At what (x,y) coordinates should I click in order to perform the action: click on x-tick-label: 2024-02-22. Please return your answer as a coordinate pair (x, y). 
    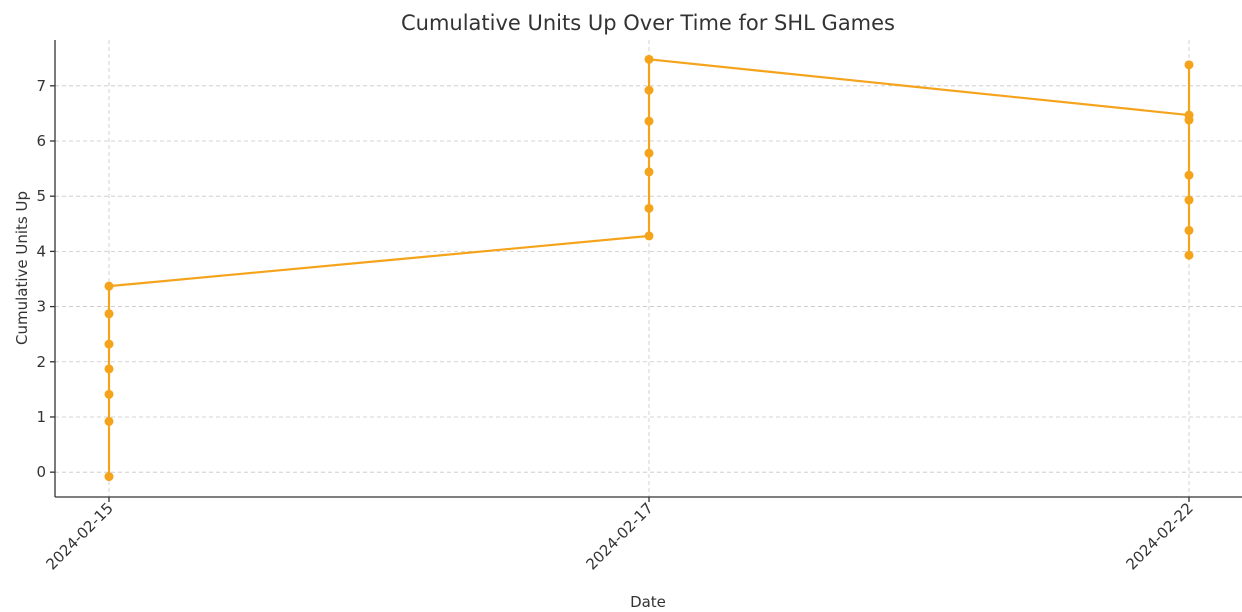
    Looking at the image, I should click on (1159, 536).